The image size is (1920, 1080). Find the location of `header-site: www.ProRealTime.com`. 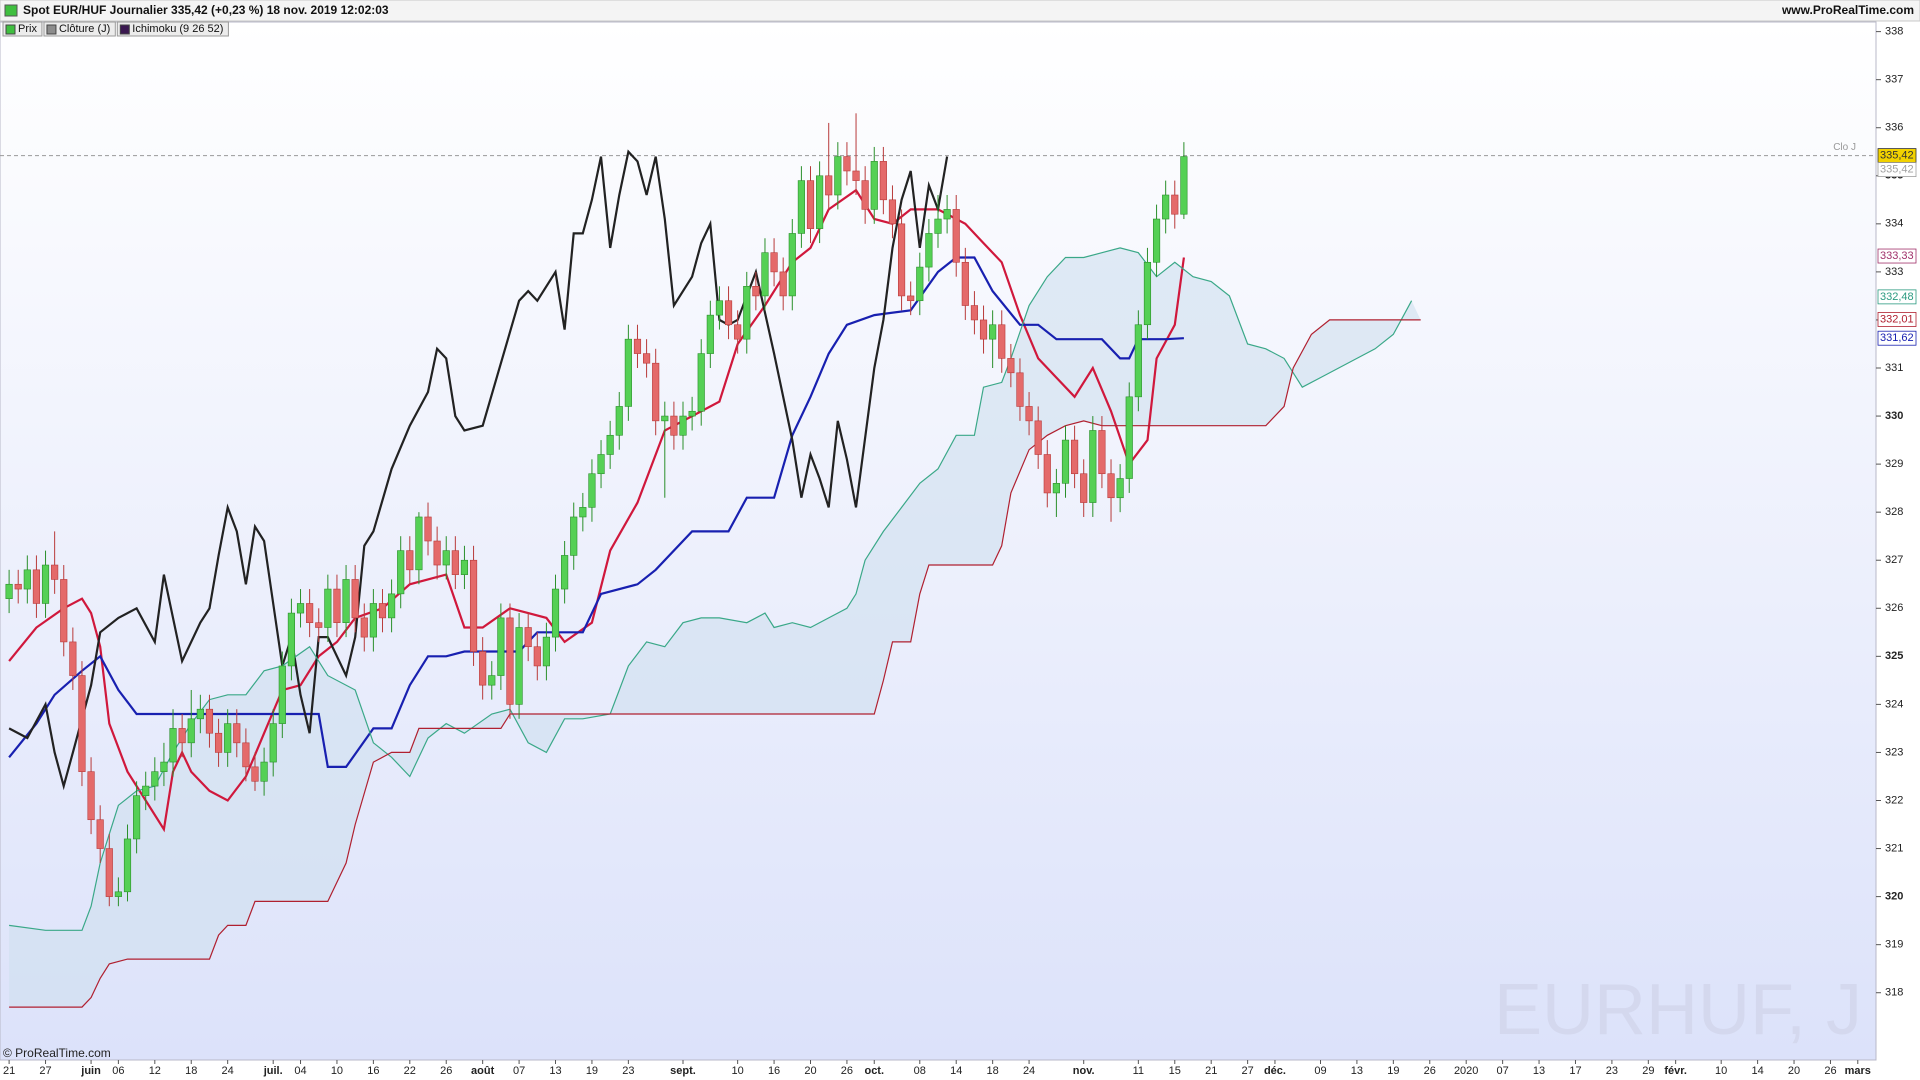

header-site: www.ProRealTime.com is located at coordinates (1847, 10).